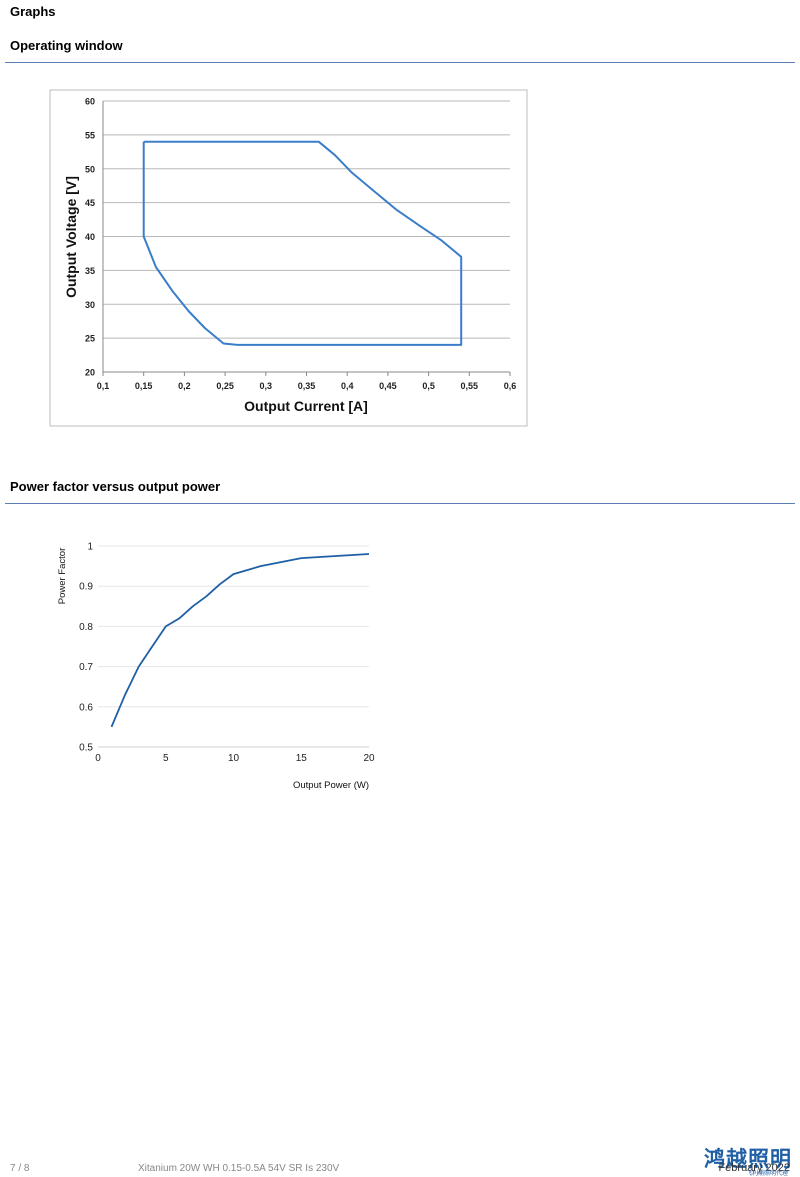  I want to click on y-tick-label: 25, so click(90, 339).